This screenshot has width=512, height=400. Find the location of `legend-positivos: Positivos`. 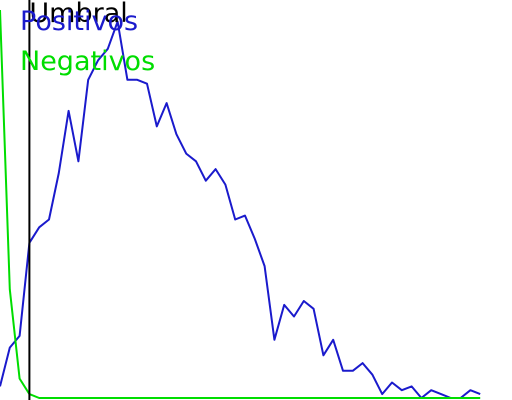

legend-positivos: Positivos is located at coordinates (79, 21).